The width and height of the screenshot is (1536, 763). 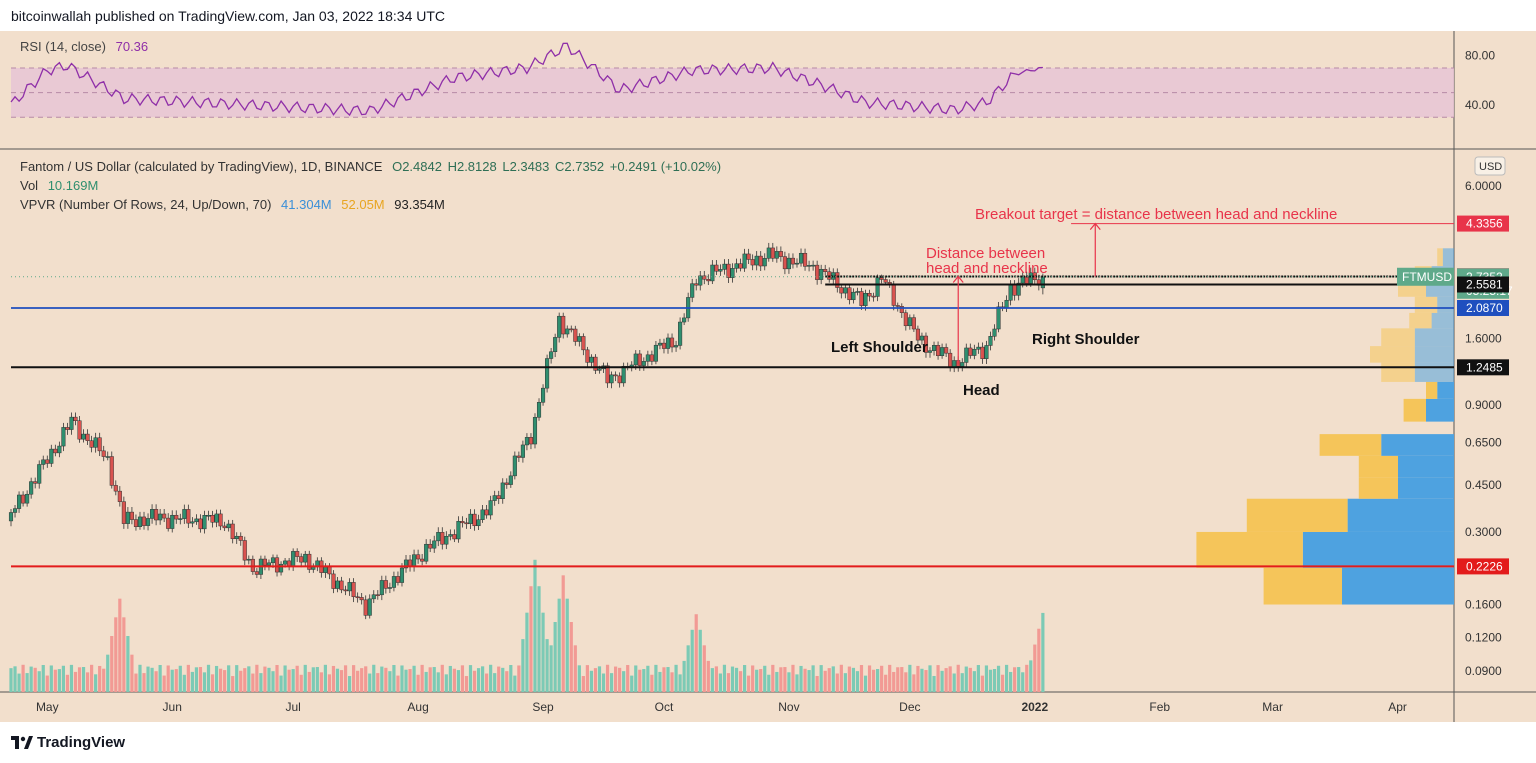 I want to click on price-axis-label: 0.0900, so click(x=1483, y=671).